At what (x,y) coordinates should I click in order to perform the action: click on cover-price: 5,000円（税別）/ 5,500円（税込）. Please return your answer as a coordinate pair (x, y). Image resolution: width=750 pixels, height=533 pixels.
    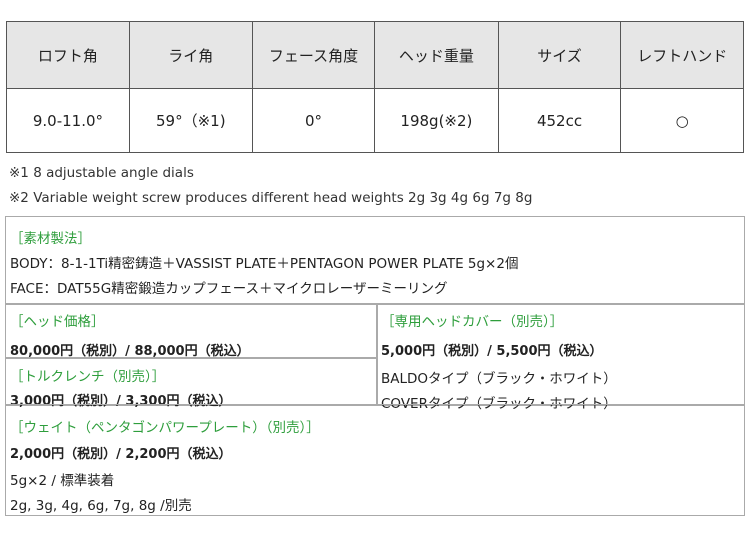
    Looking at the image, I should click on (492, 351).